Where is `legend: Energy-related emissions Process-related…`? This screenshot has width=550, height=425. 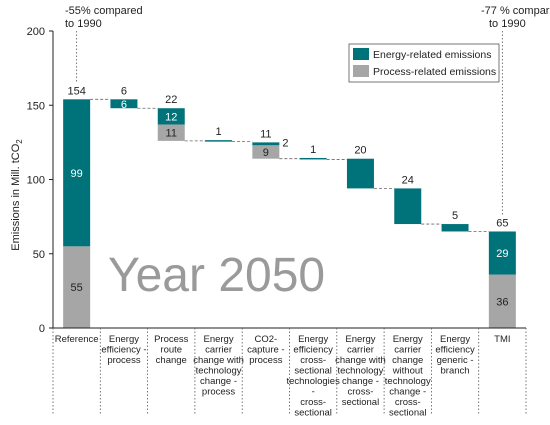
legend: Energy-related emissions Process-related… is located at coordinates (424, 63).